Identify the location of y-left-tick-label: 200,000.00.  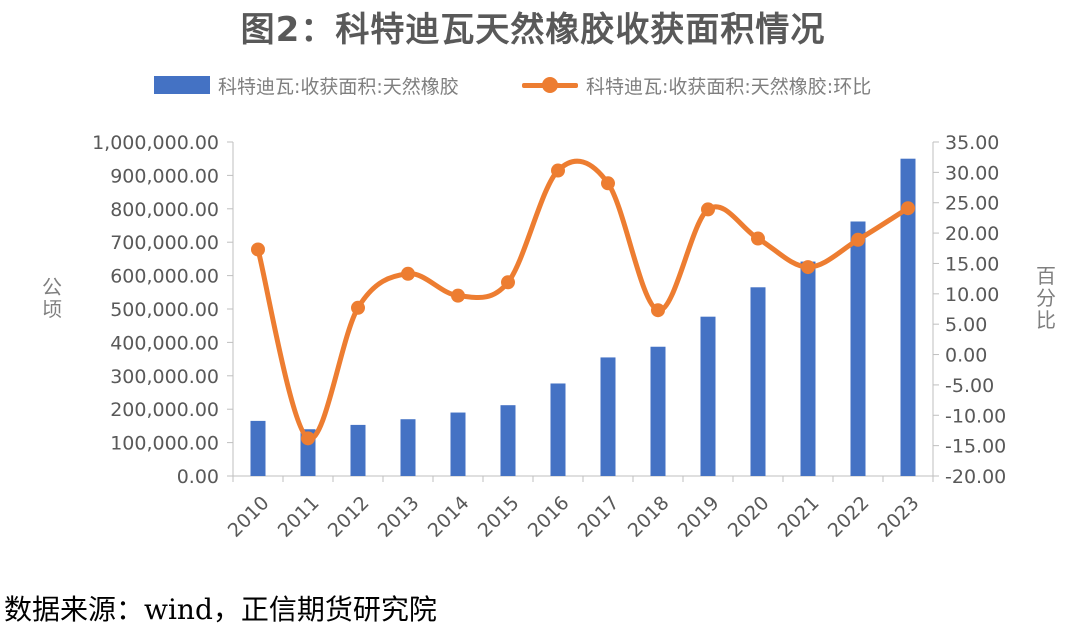
(164, 410).